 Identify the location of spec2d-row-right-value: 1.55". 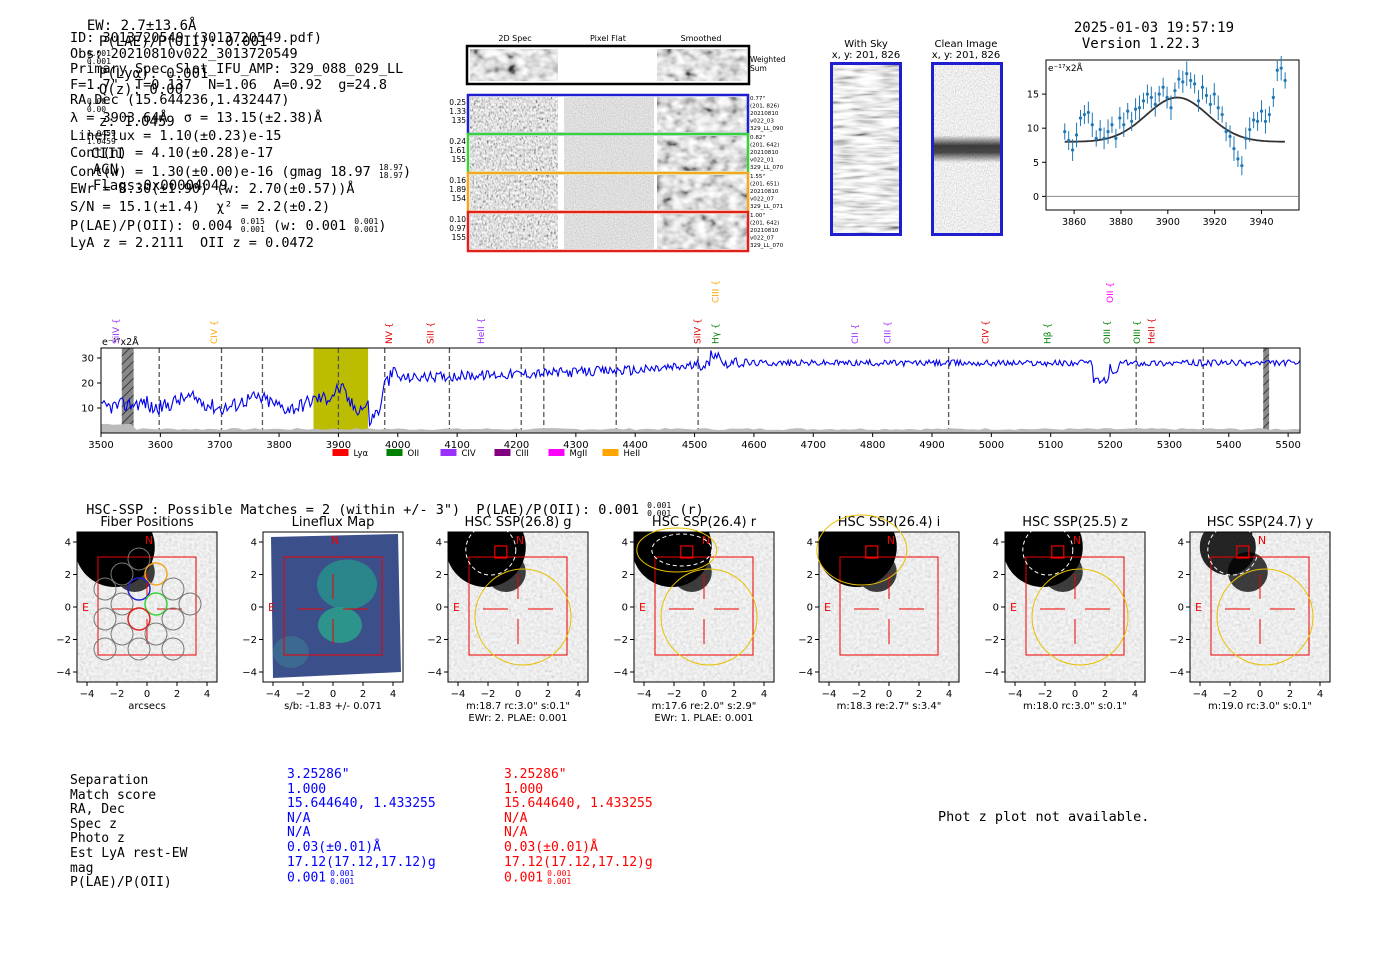
(757, 177).